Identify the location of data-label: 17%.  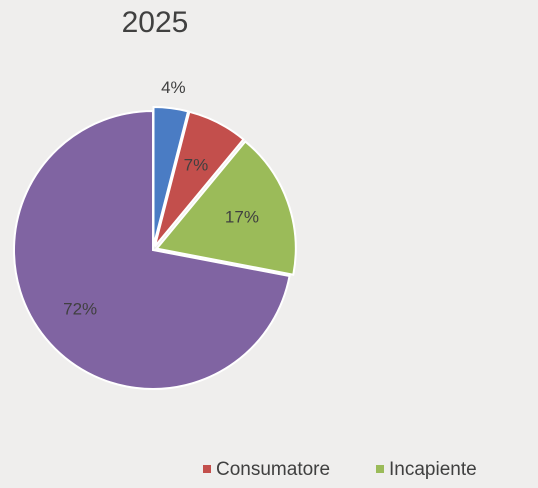
(242, 216).